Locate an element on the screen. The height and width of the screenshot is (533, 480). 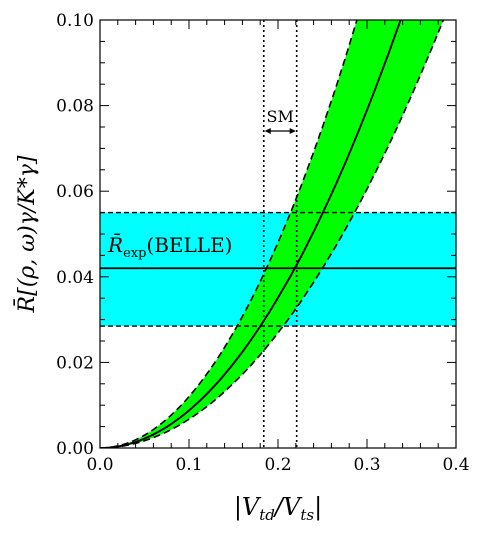
x-axis-title: |Vtd/Vts| is located at coordinates (278, 508).